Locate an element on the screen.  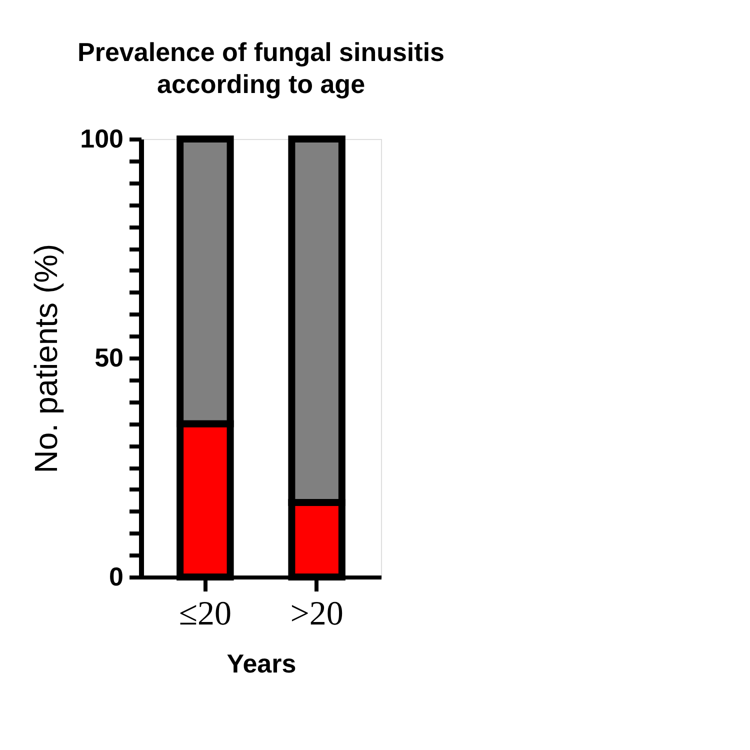
chart-title: Prevalence of fungal sinusitis according to age is located at coordinates (261, 68).